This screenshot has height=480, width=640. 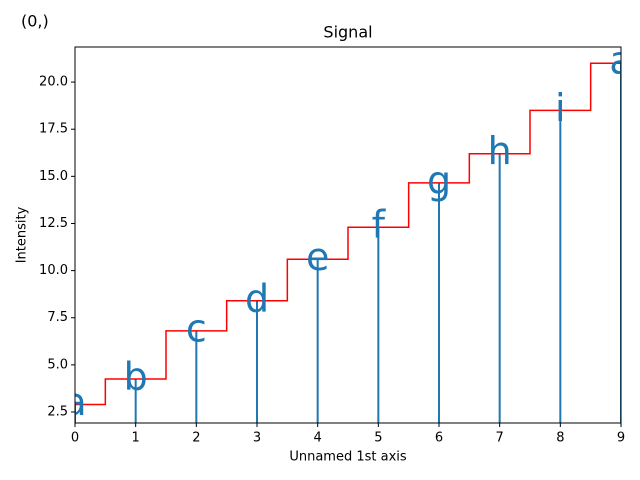 What do you see at coordinates (53, 223) in the screenshot?
I see `y-tick-label: 12.5` at bounding box center [53, 223].